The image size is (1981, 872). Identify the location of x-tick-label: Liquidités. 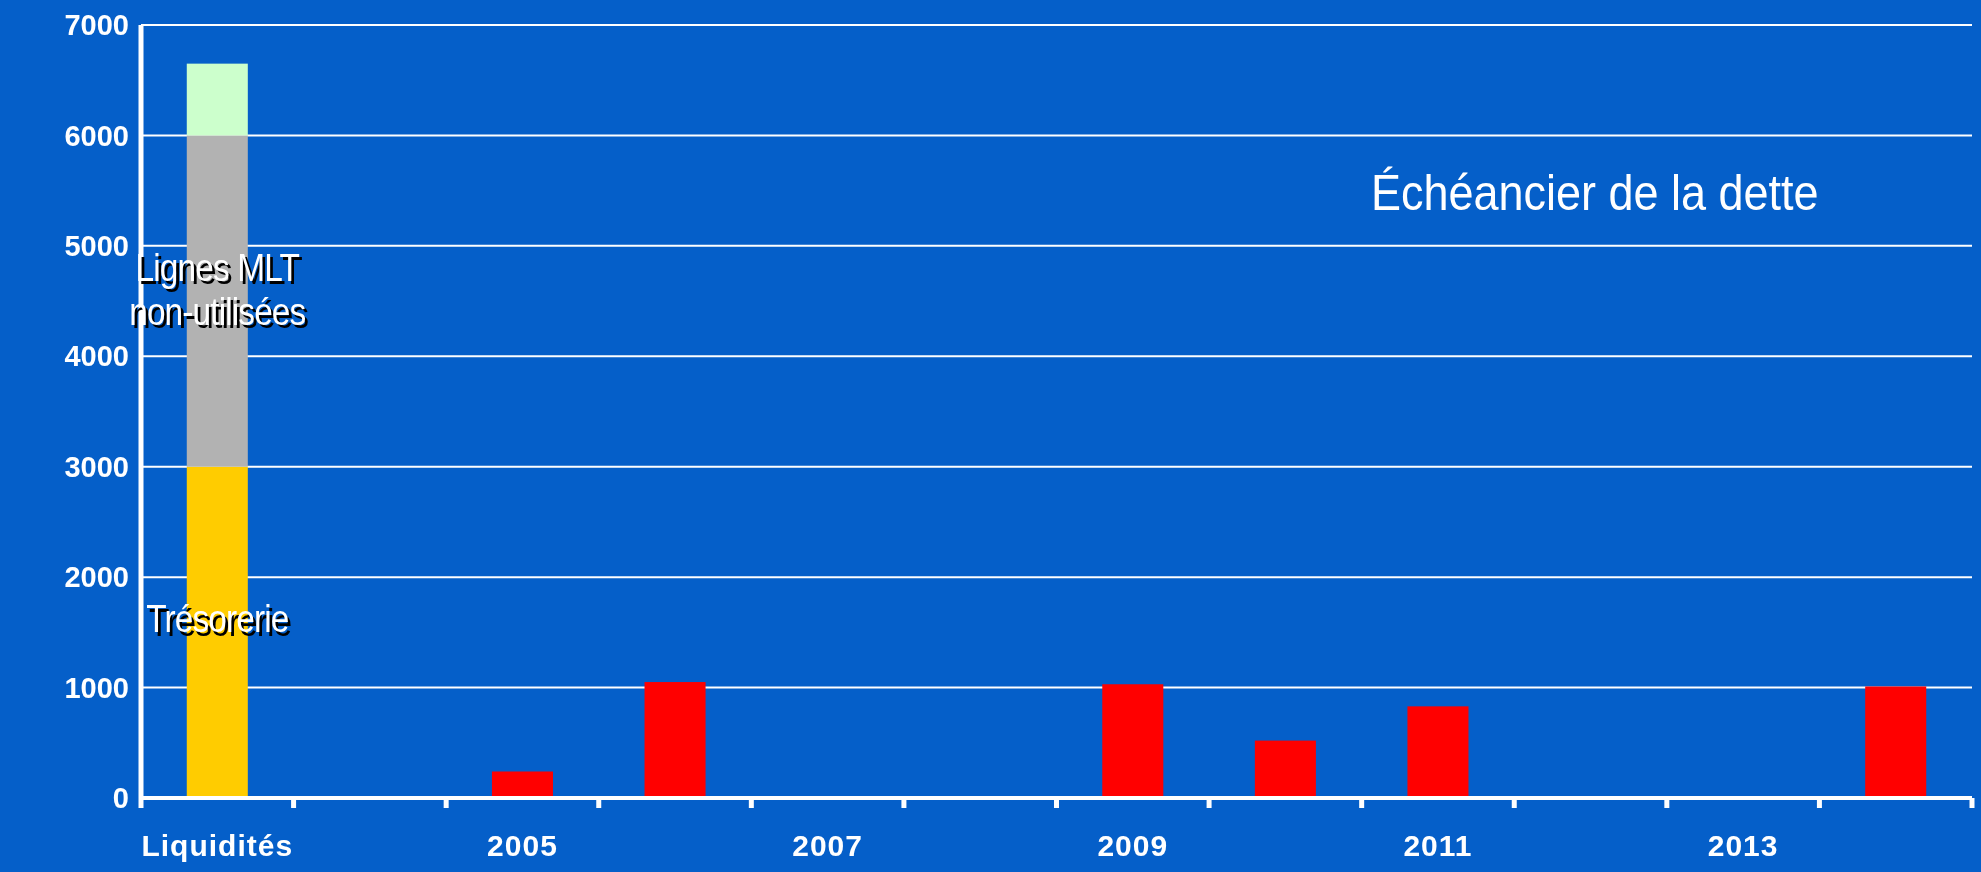
(217, 845).